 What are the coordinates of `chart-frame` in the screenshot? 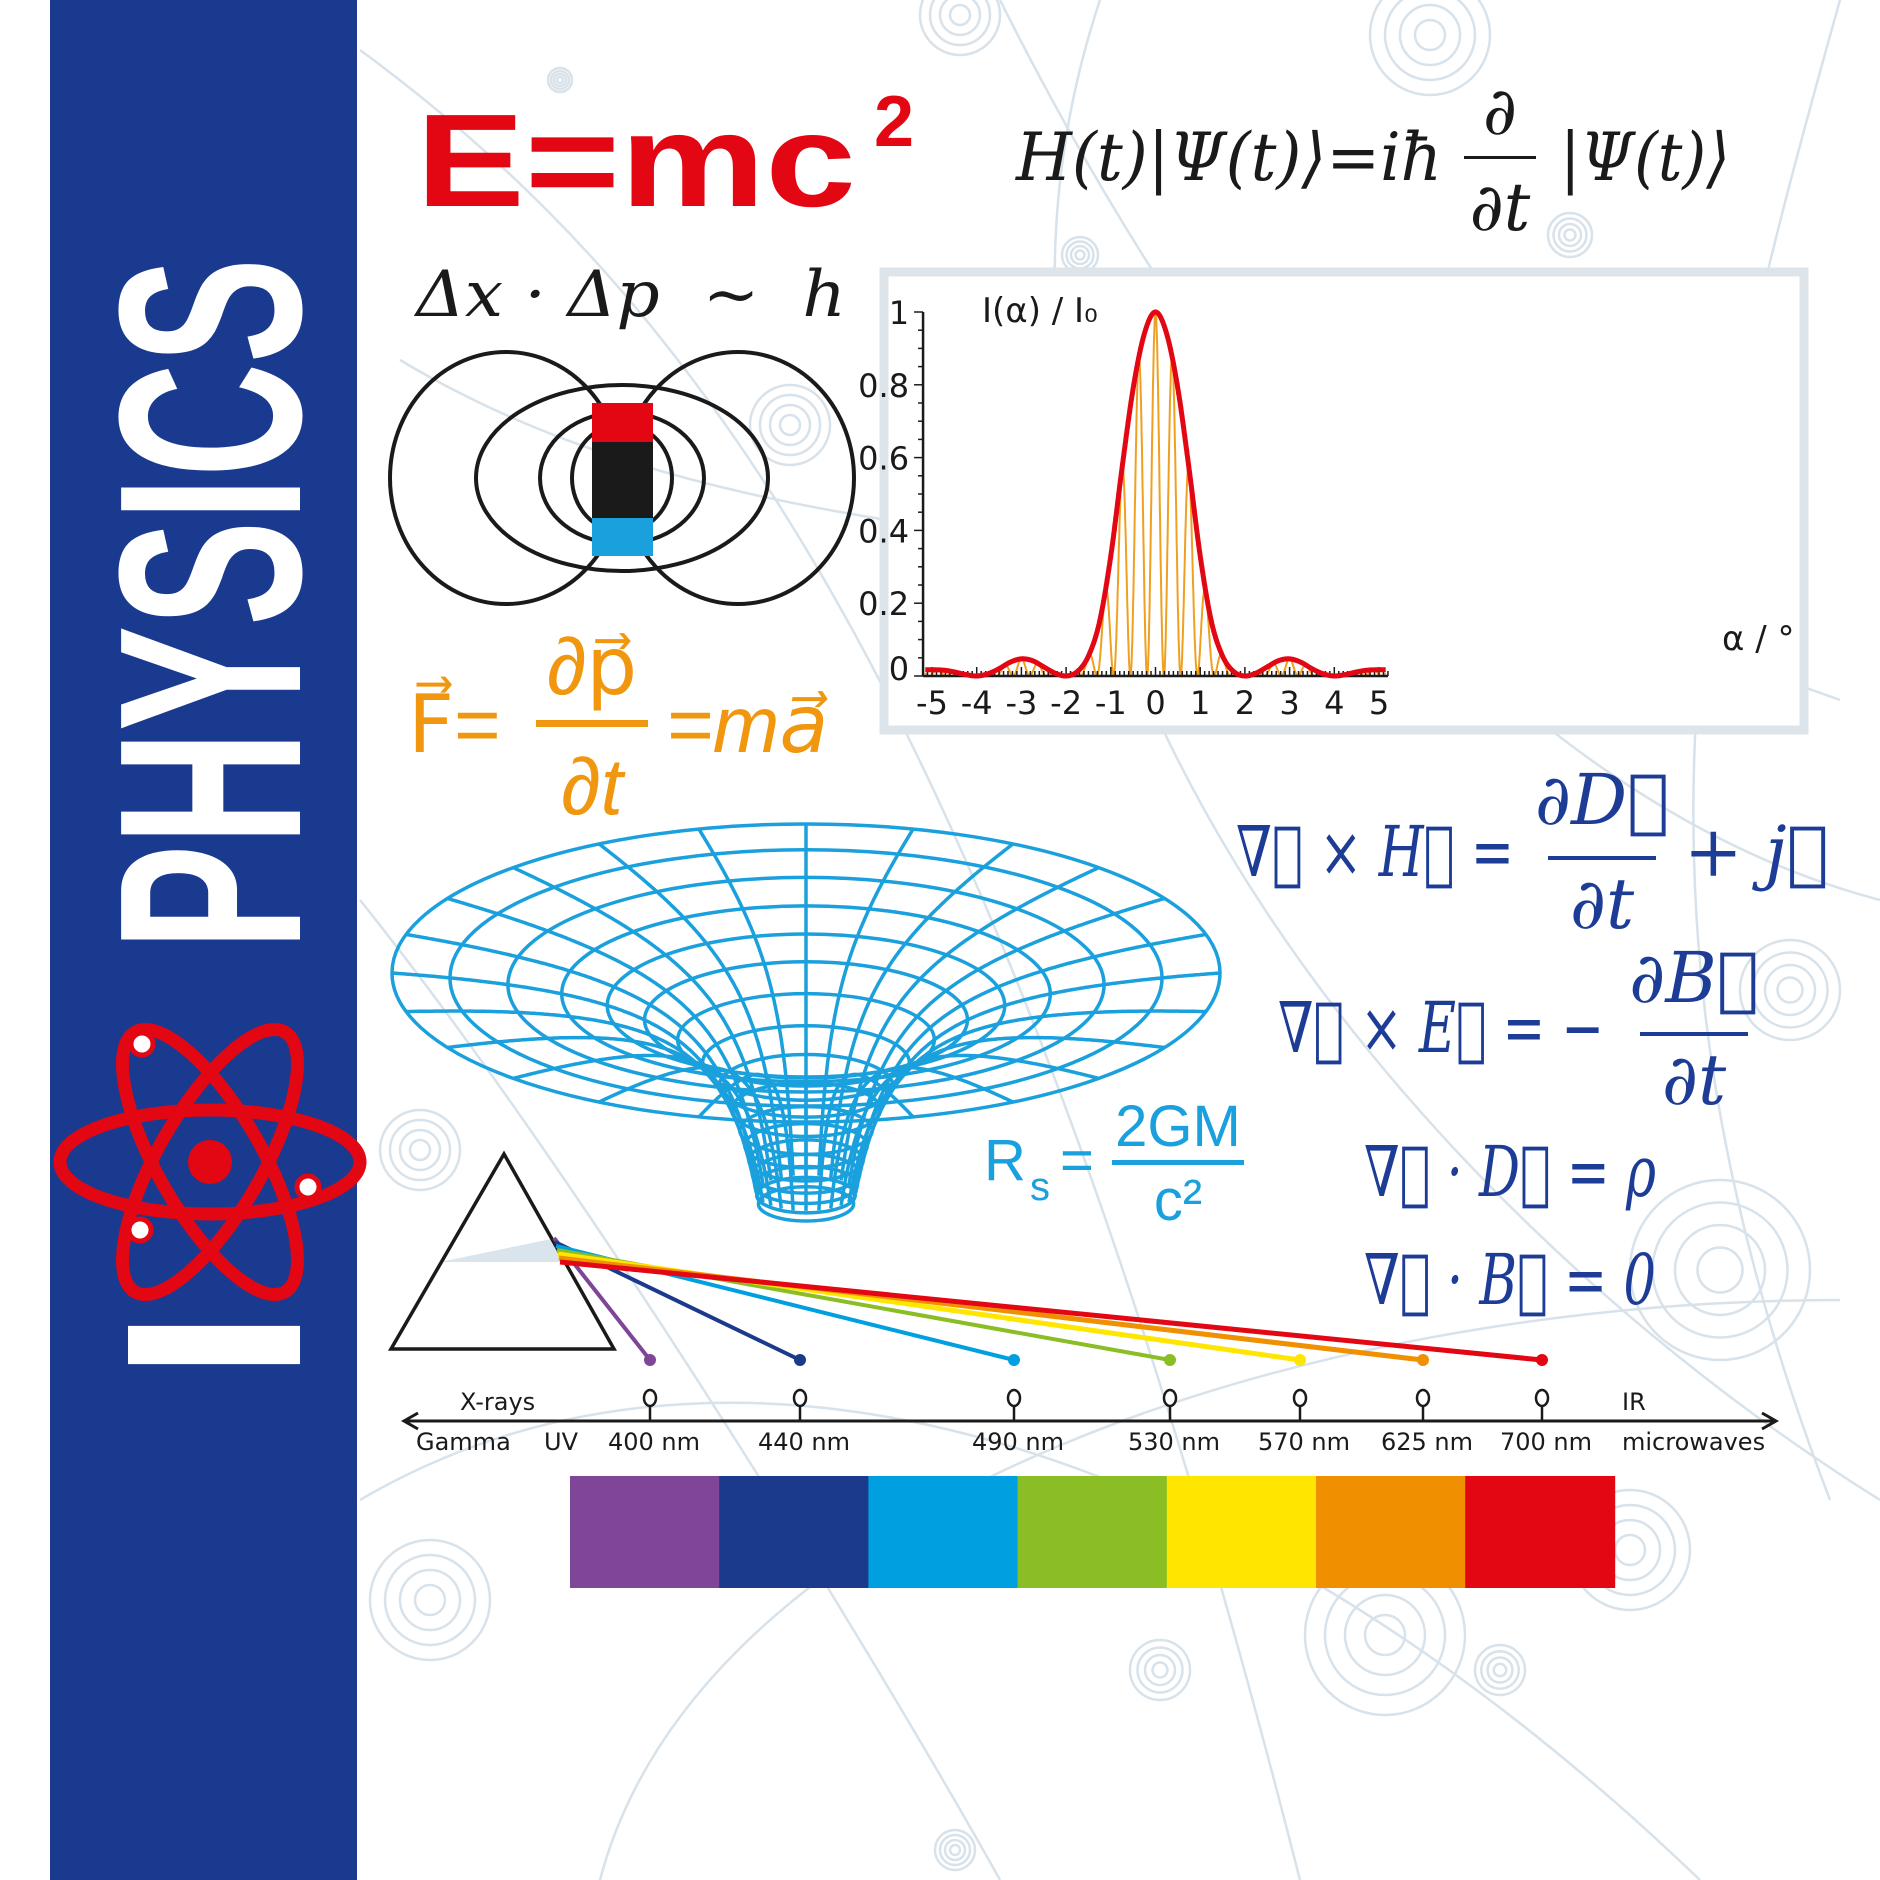 It's located at (1344, 501).